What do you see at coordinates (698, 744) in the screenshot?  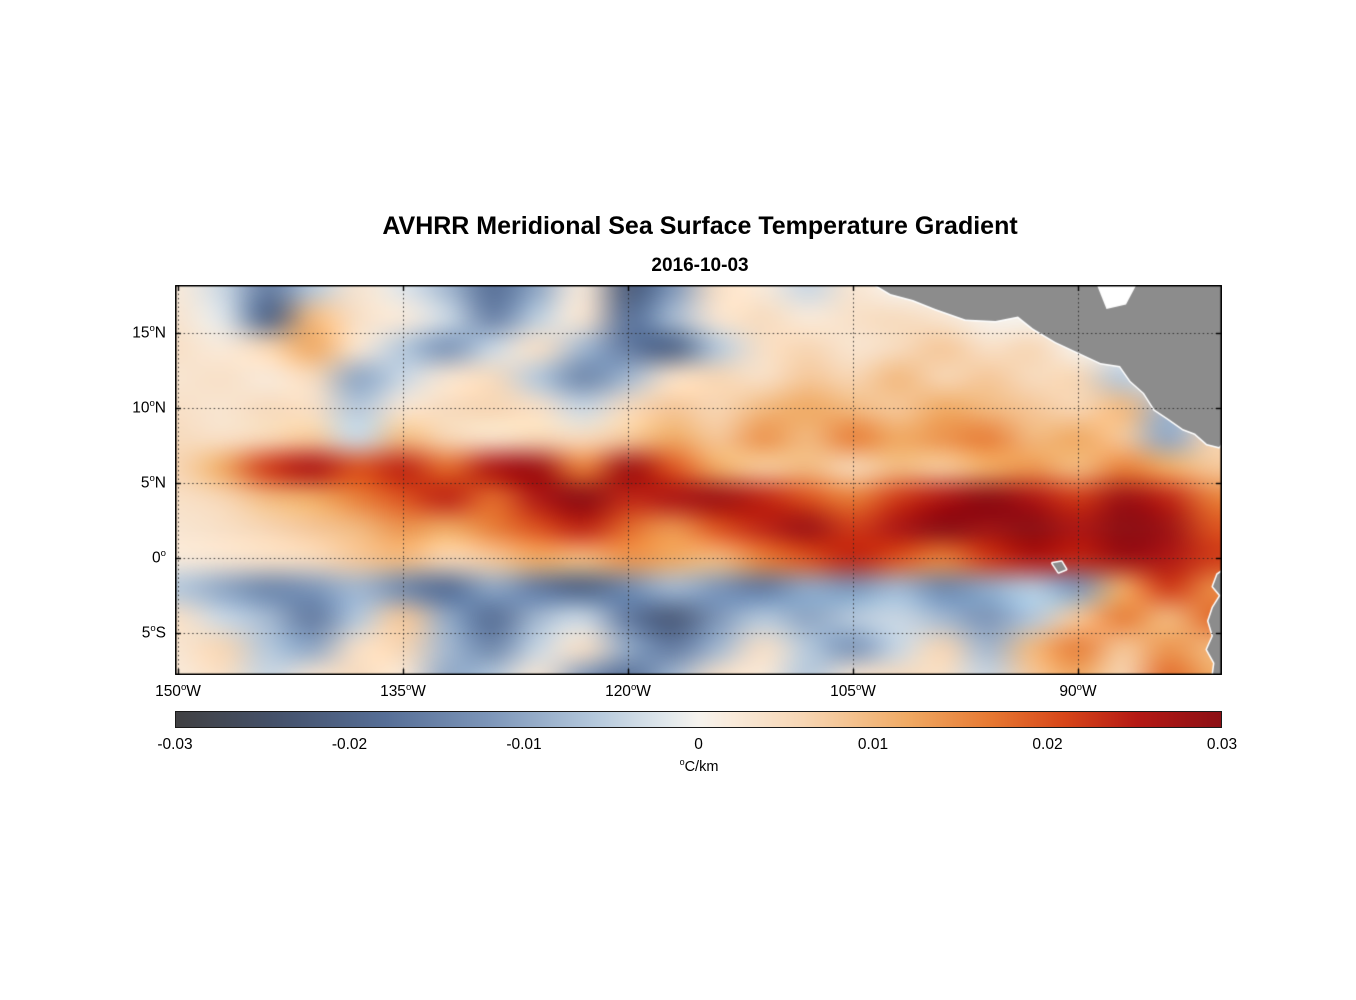 I see `colorbar-tick-label: 0` at bounding box center [698, 744].